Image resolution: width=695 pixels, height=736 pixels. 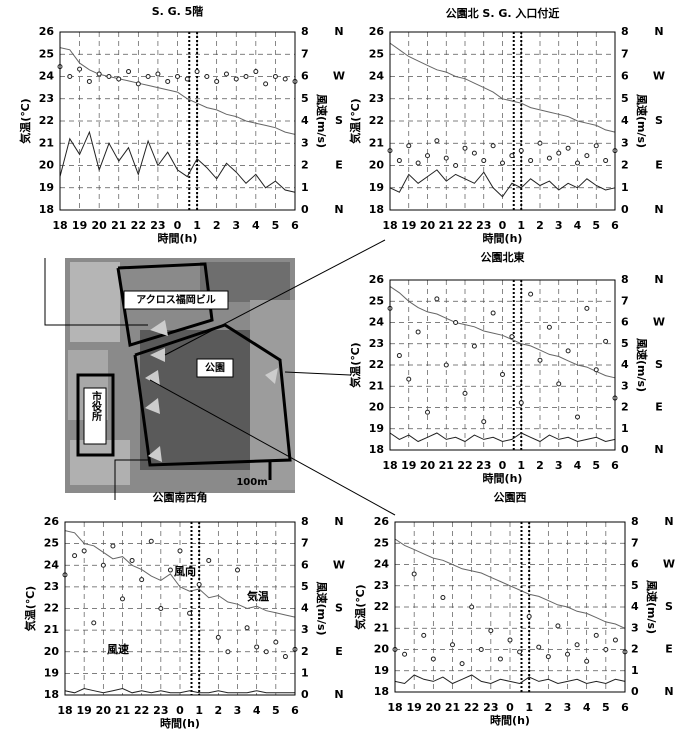 What do you see at coordinates (258, 596) in the screenshot?
I see `annotation: 気温` at bounding box center [258, 596].